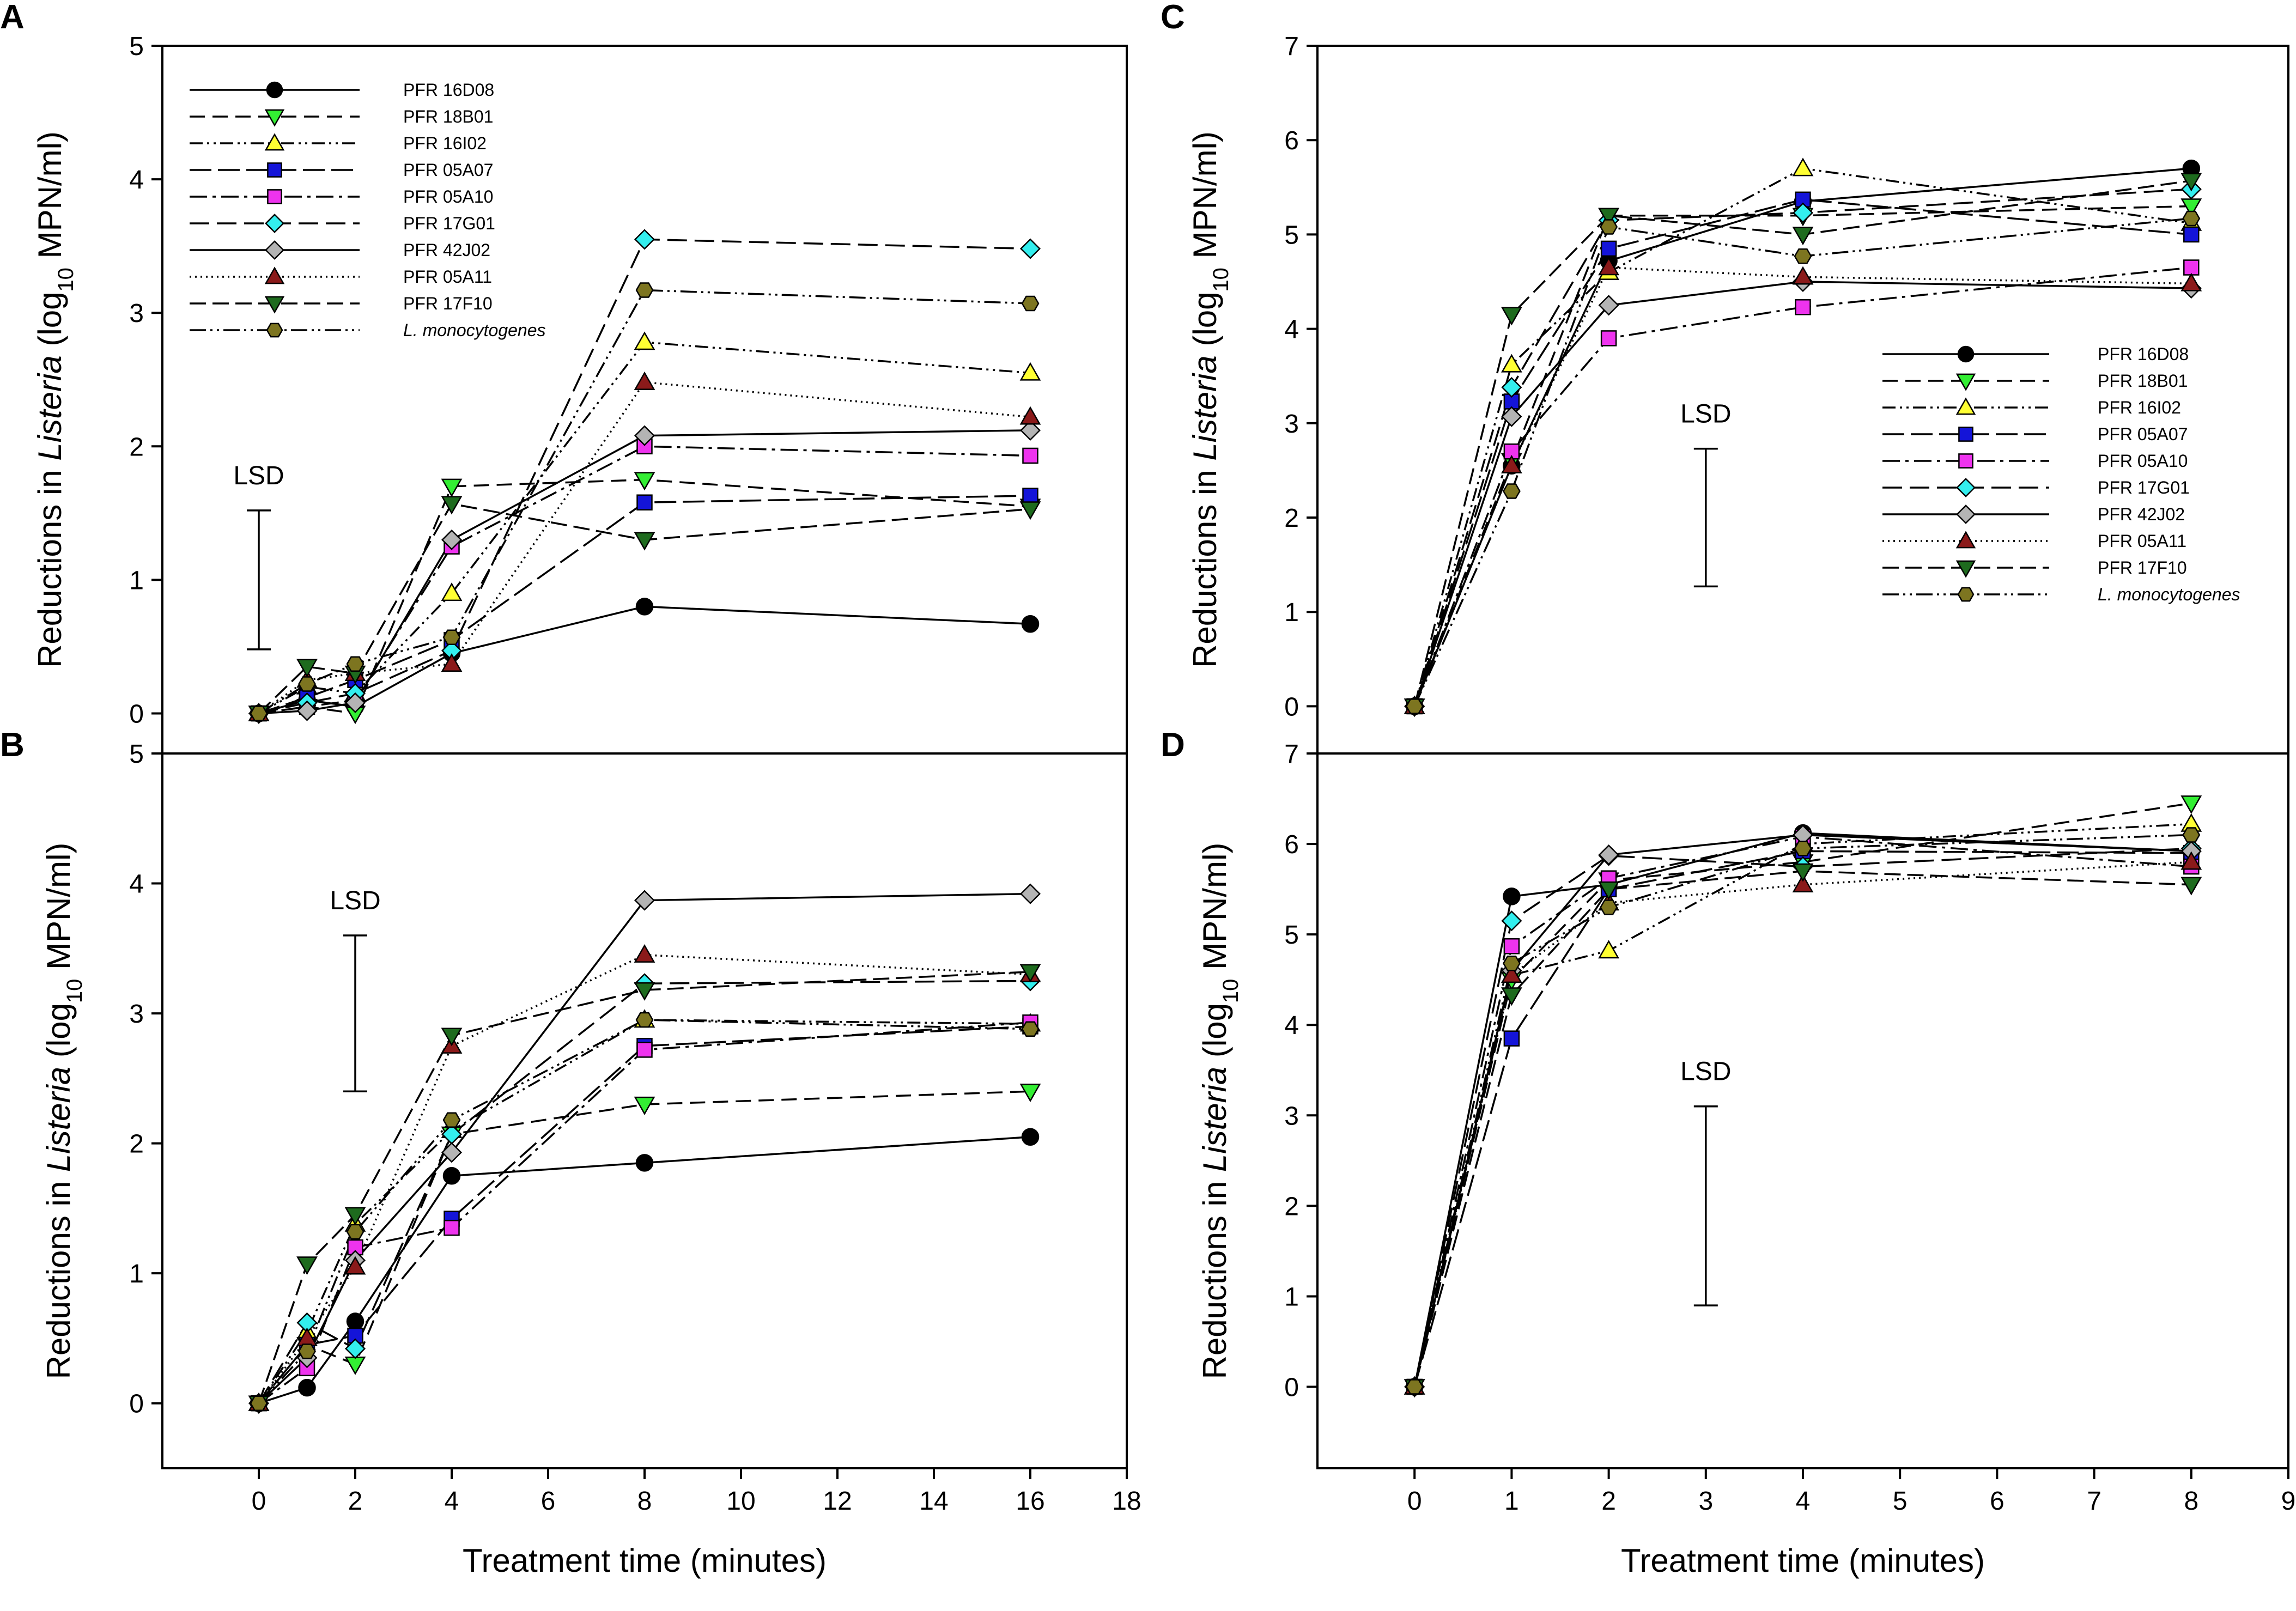 This screenshot has width=2296, height=1611. Describe the element at coordinates (1512, 1038) in the screenshot. I see `data-point-pfr-05a07-d` at that location.